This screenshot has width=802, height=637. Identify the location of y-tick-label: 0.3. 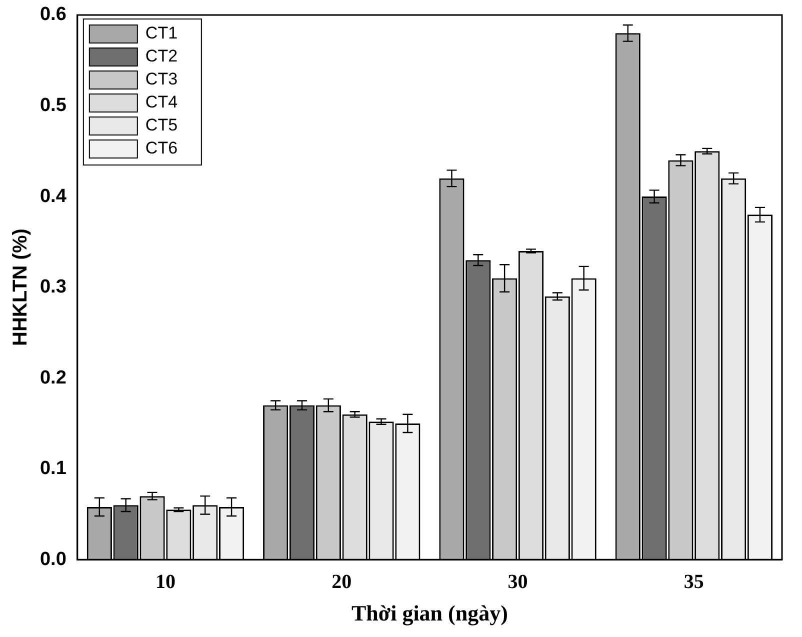
(53, 287).